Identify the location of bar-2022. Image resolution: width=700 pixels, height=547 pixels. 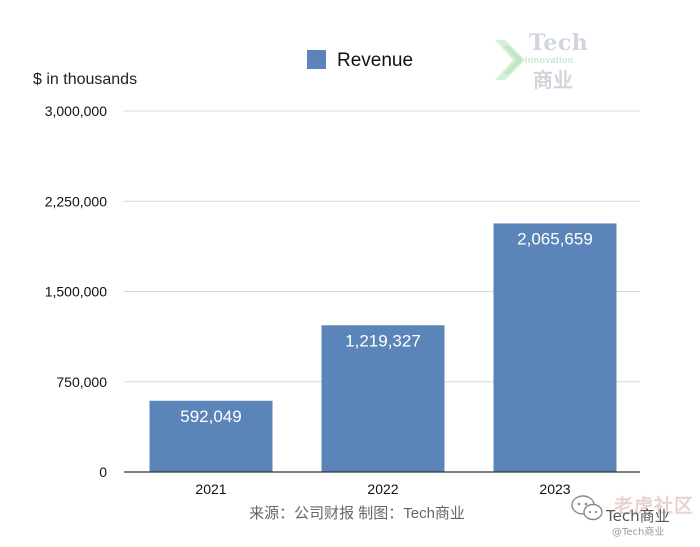
(383, 398).